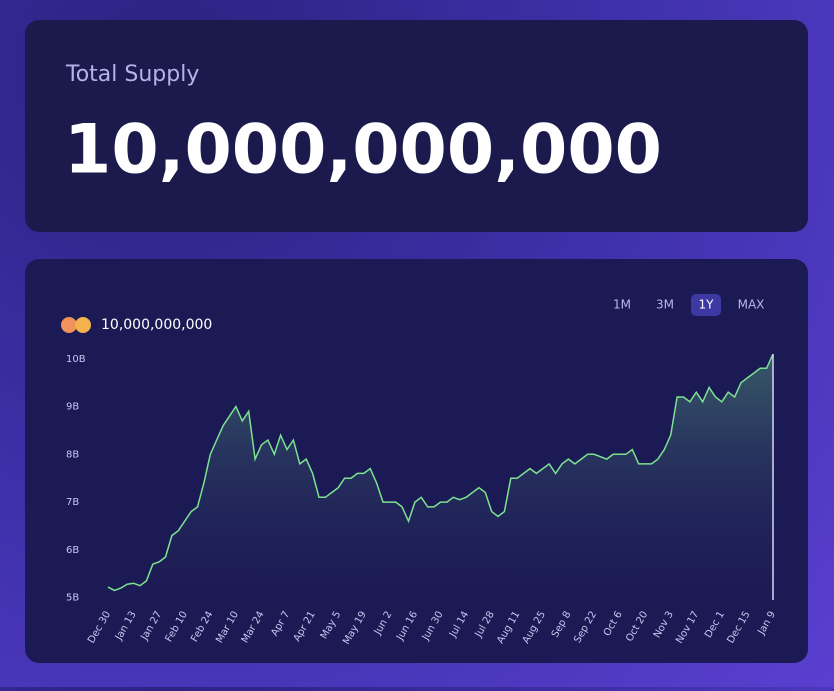 This screenshot has width=834, height=691. What do you see at coordinates (132, 74) in the screenshot?
I see `supply-label: Total Supply` at bounding box center [132, 74].